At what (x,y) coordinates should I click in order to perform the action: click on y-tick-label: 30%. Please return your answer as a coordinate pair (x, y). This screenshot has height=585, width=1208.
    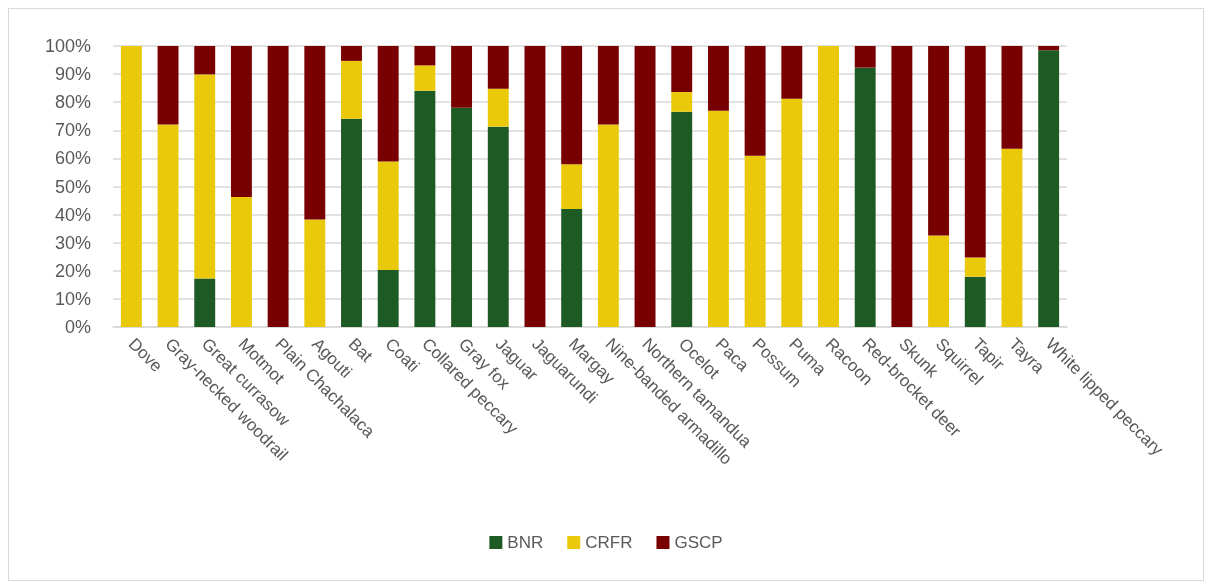
    Looking at the image, I should click on (72, 242).